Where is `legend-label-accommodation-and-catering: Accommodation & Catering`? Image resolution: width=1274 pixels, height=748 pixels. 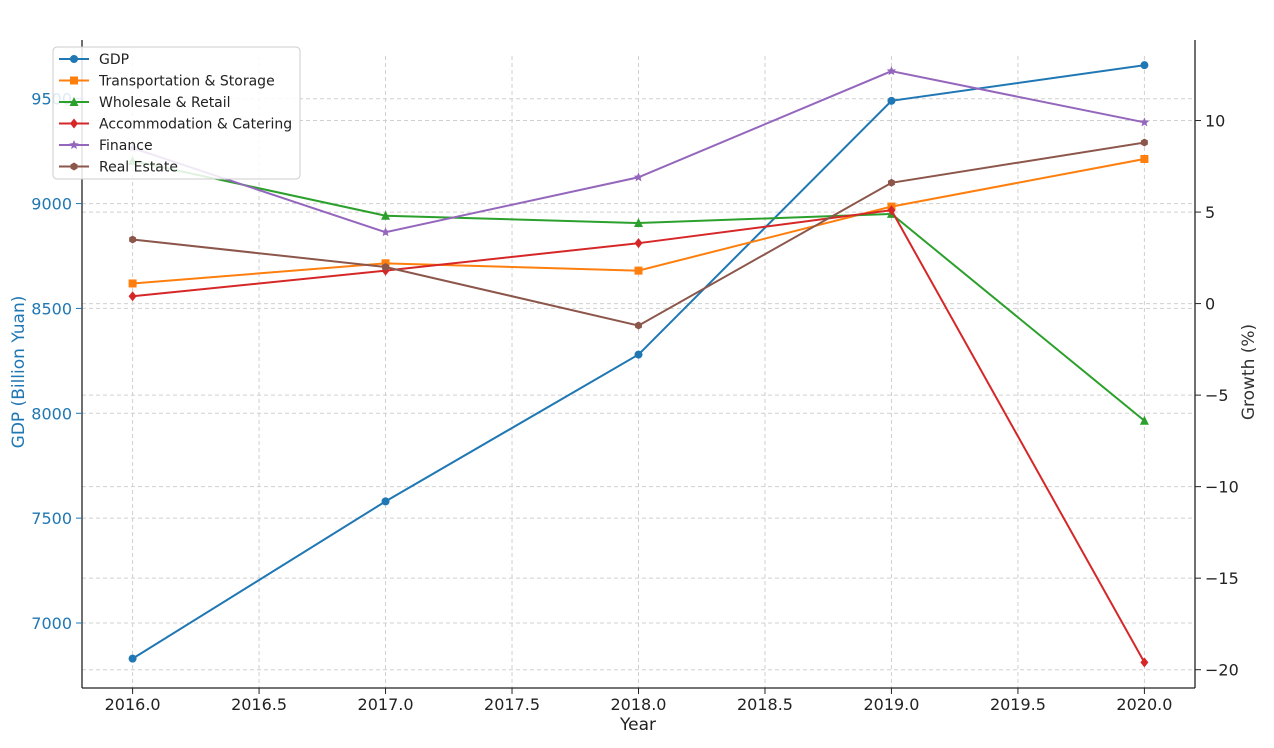
legend-label-accommodation-and-catering: Accommodation & Catering is located at coordinates (195, 125).